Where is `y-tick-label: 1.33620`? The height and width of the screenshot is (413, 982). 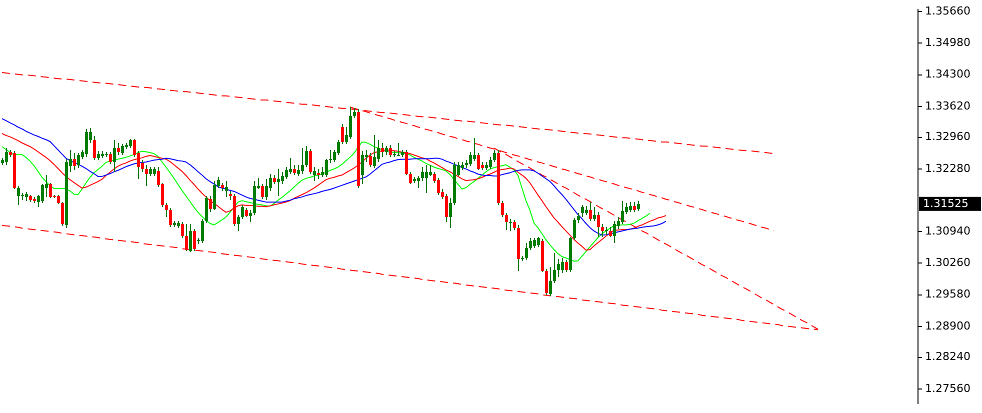
y-tick-label: 1.33620 is located at coordinates (947, 105).